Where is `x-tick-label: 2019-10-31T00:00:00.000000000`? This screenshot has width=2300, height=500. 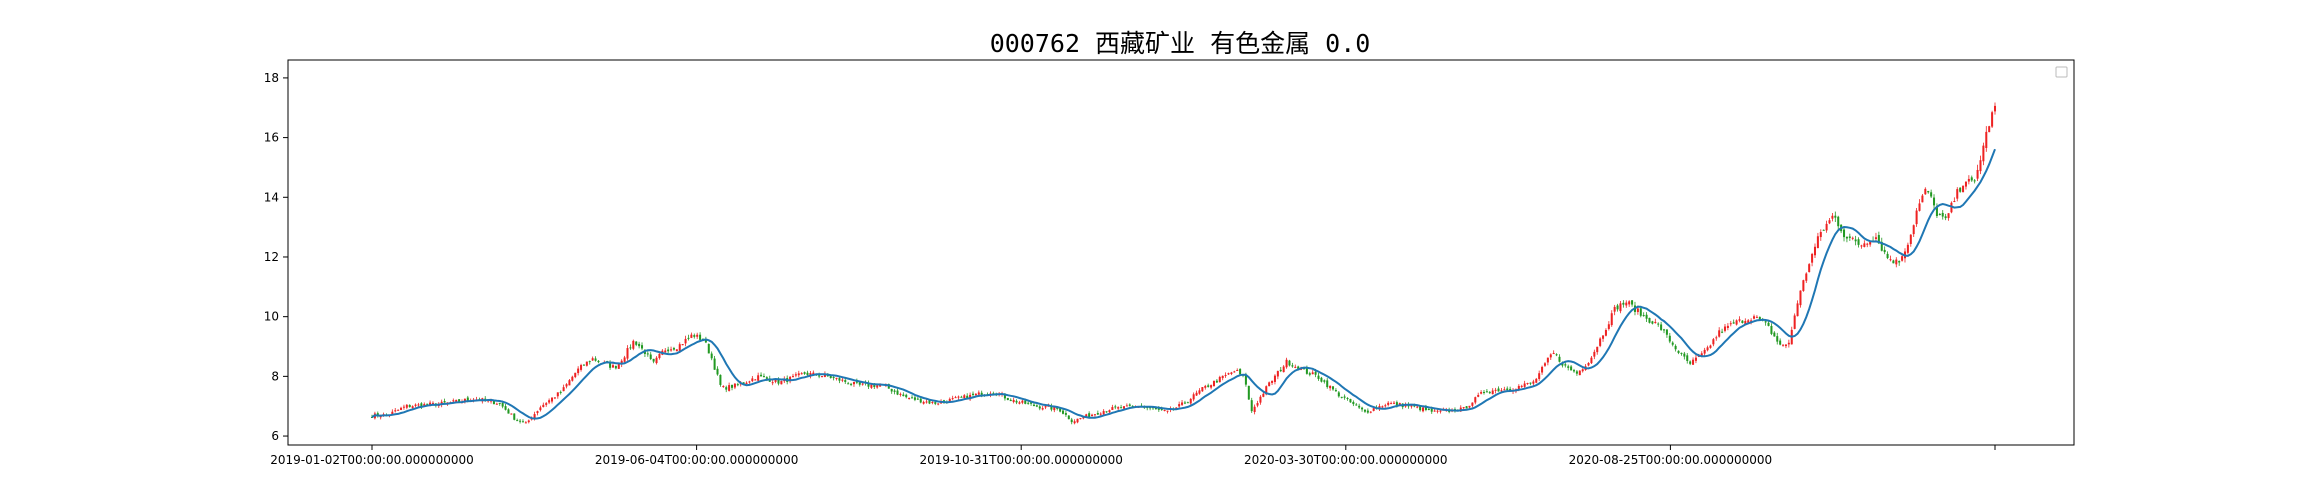 x-tick-label: 2019-10-31T00:00:00.000000000 is located at coordinates (1021, 460).